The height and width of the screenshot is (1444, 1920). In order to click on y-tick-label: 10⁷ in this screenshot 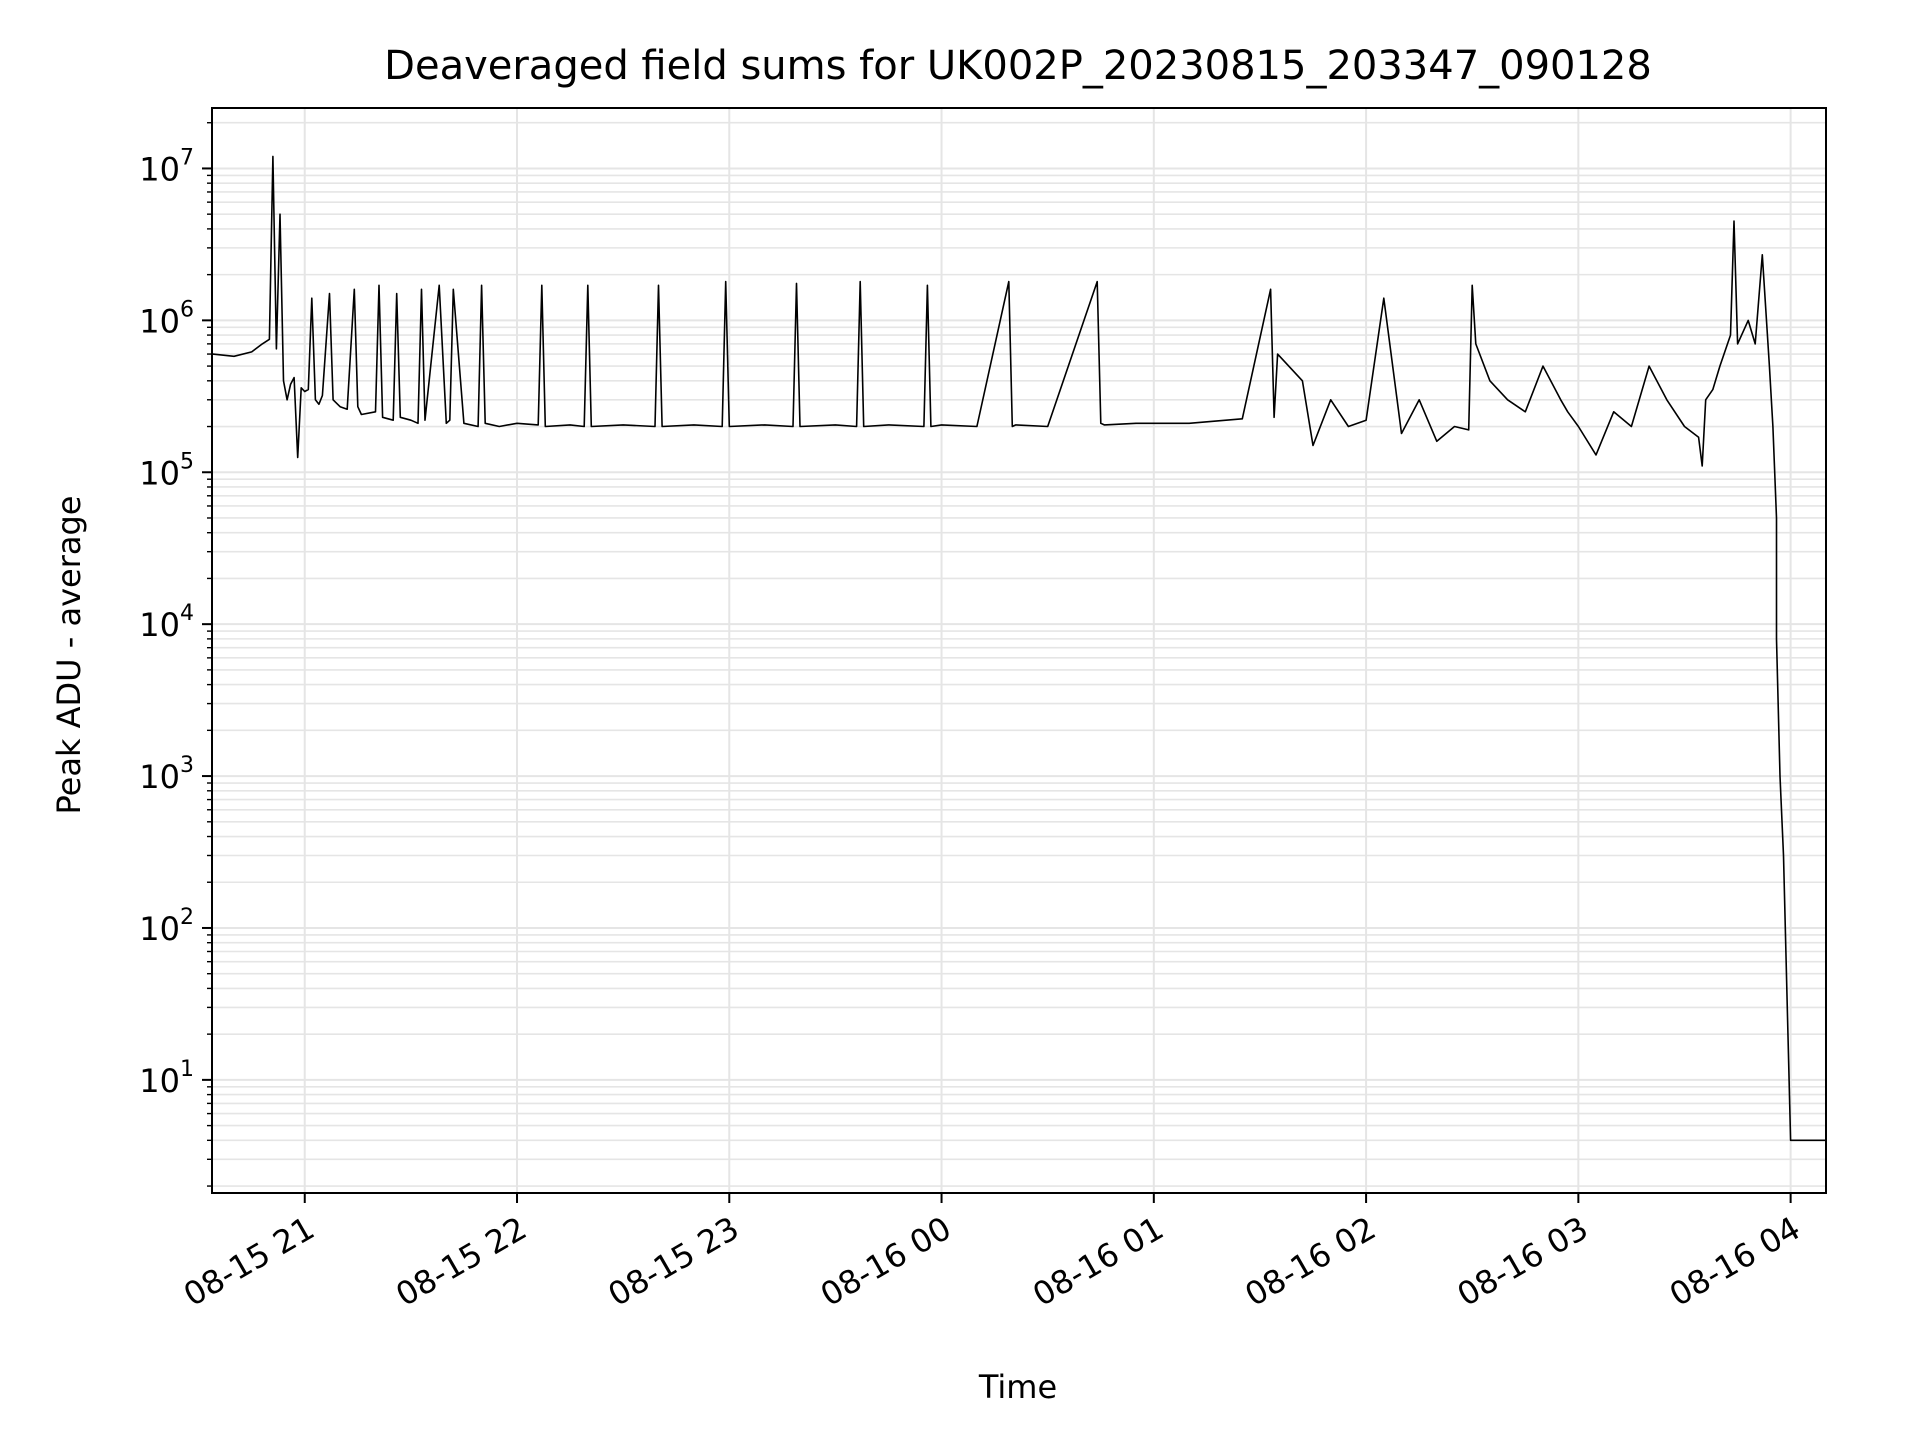, I will do `click(166, 166)`.